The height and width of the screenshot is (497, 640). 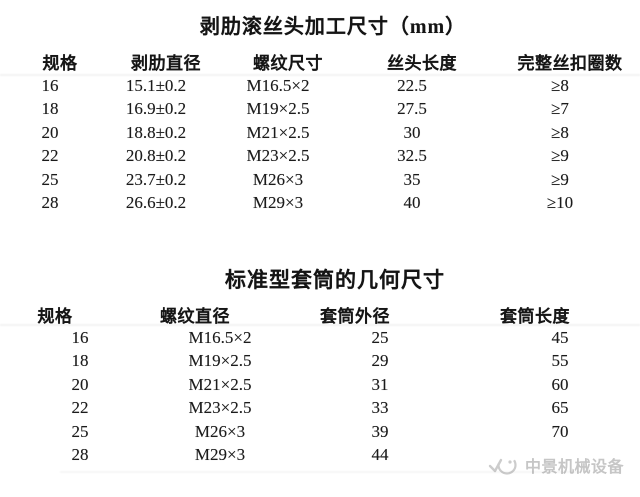 I want to click on cell-thread-diameter: M16.5×2, so click(x=220, y=337).